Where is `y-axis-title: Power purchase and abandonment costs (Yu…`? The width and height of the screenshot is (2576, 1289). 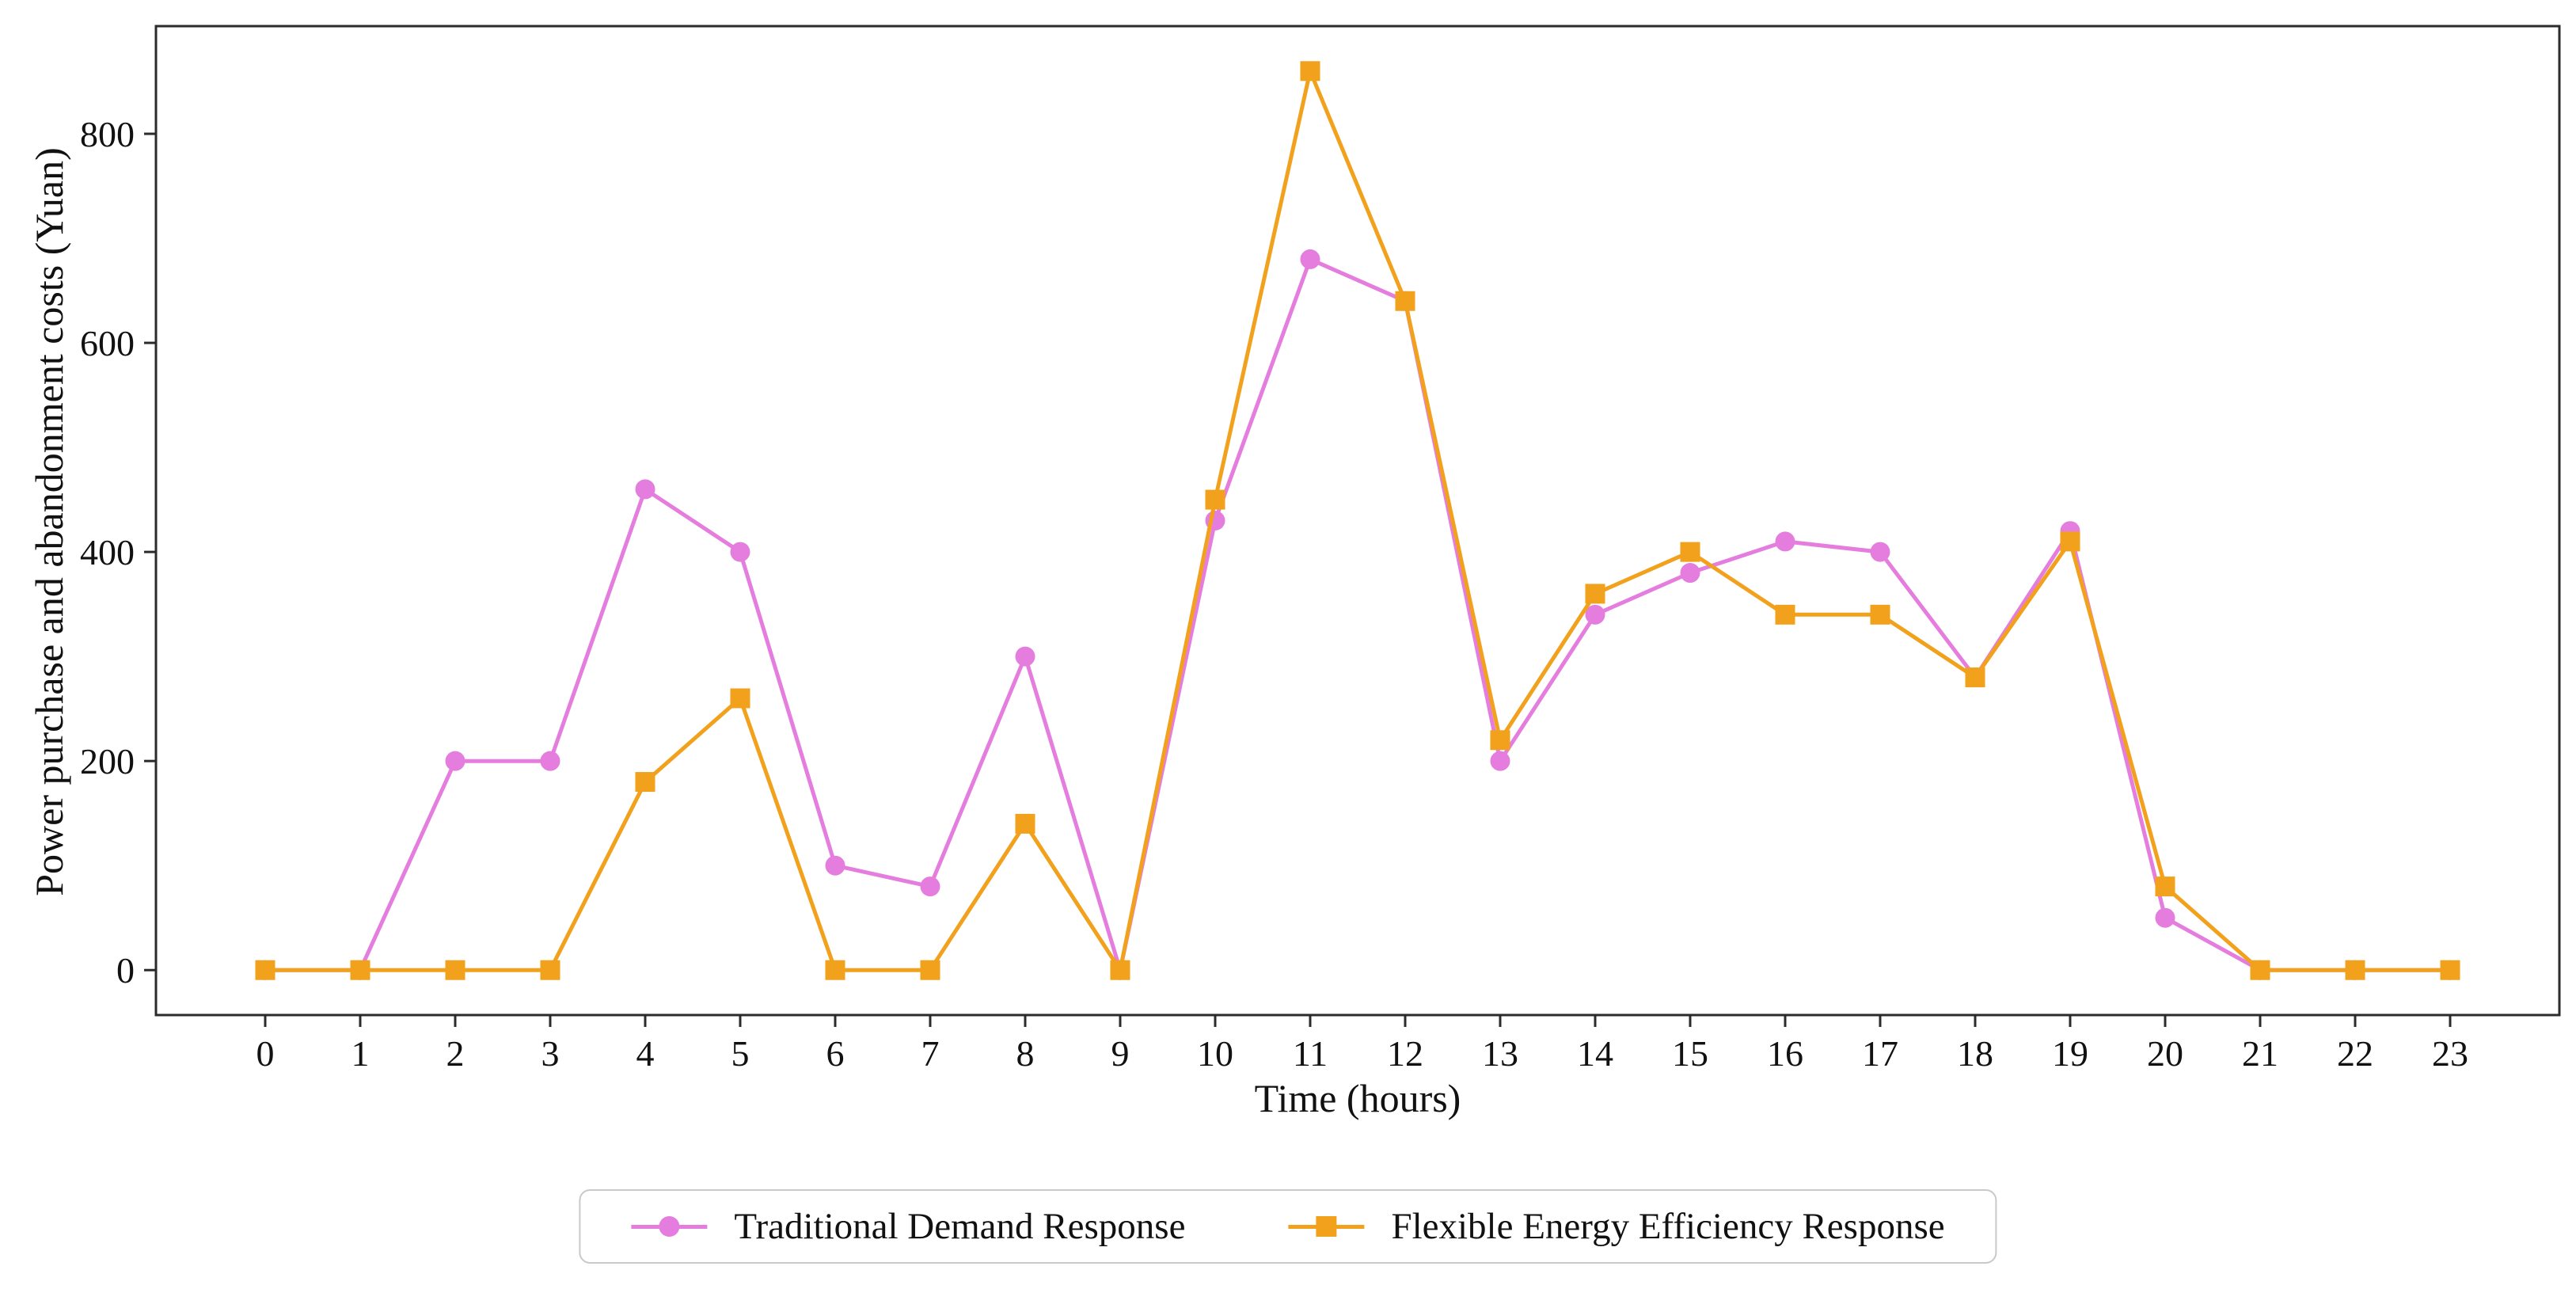 y-axis-title: Power purchase and abandonment costs (Yu… is located at coordinates (49, 521).